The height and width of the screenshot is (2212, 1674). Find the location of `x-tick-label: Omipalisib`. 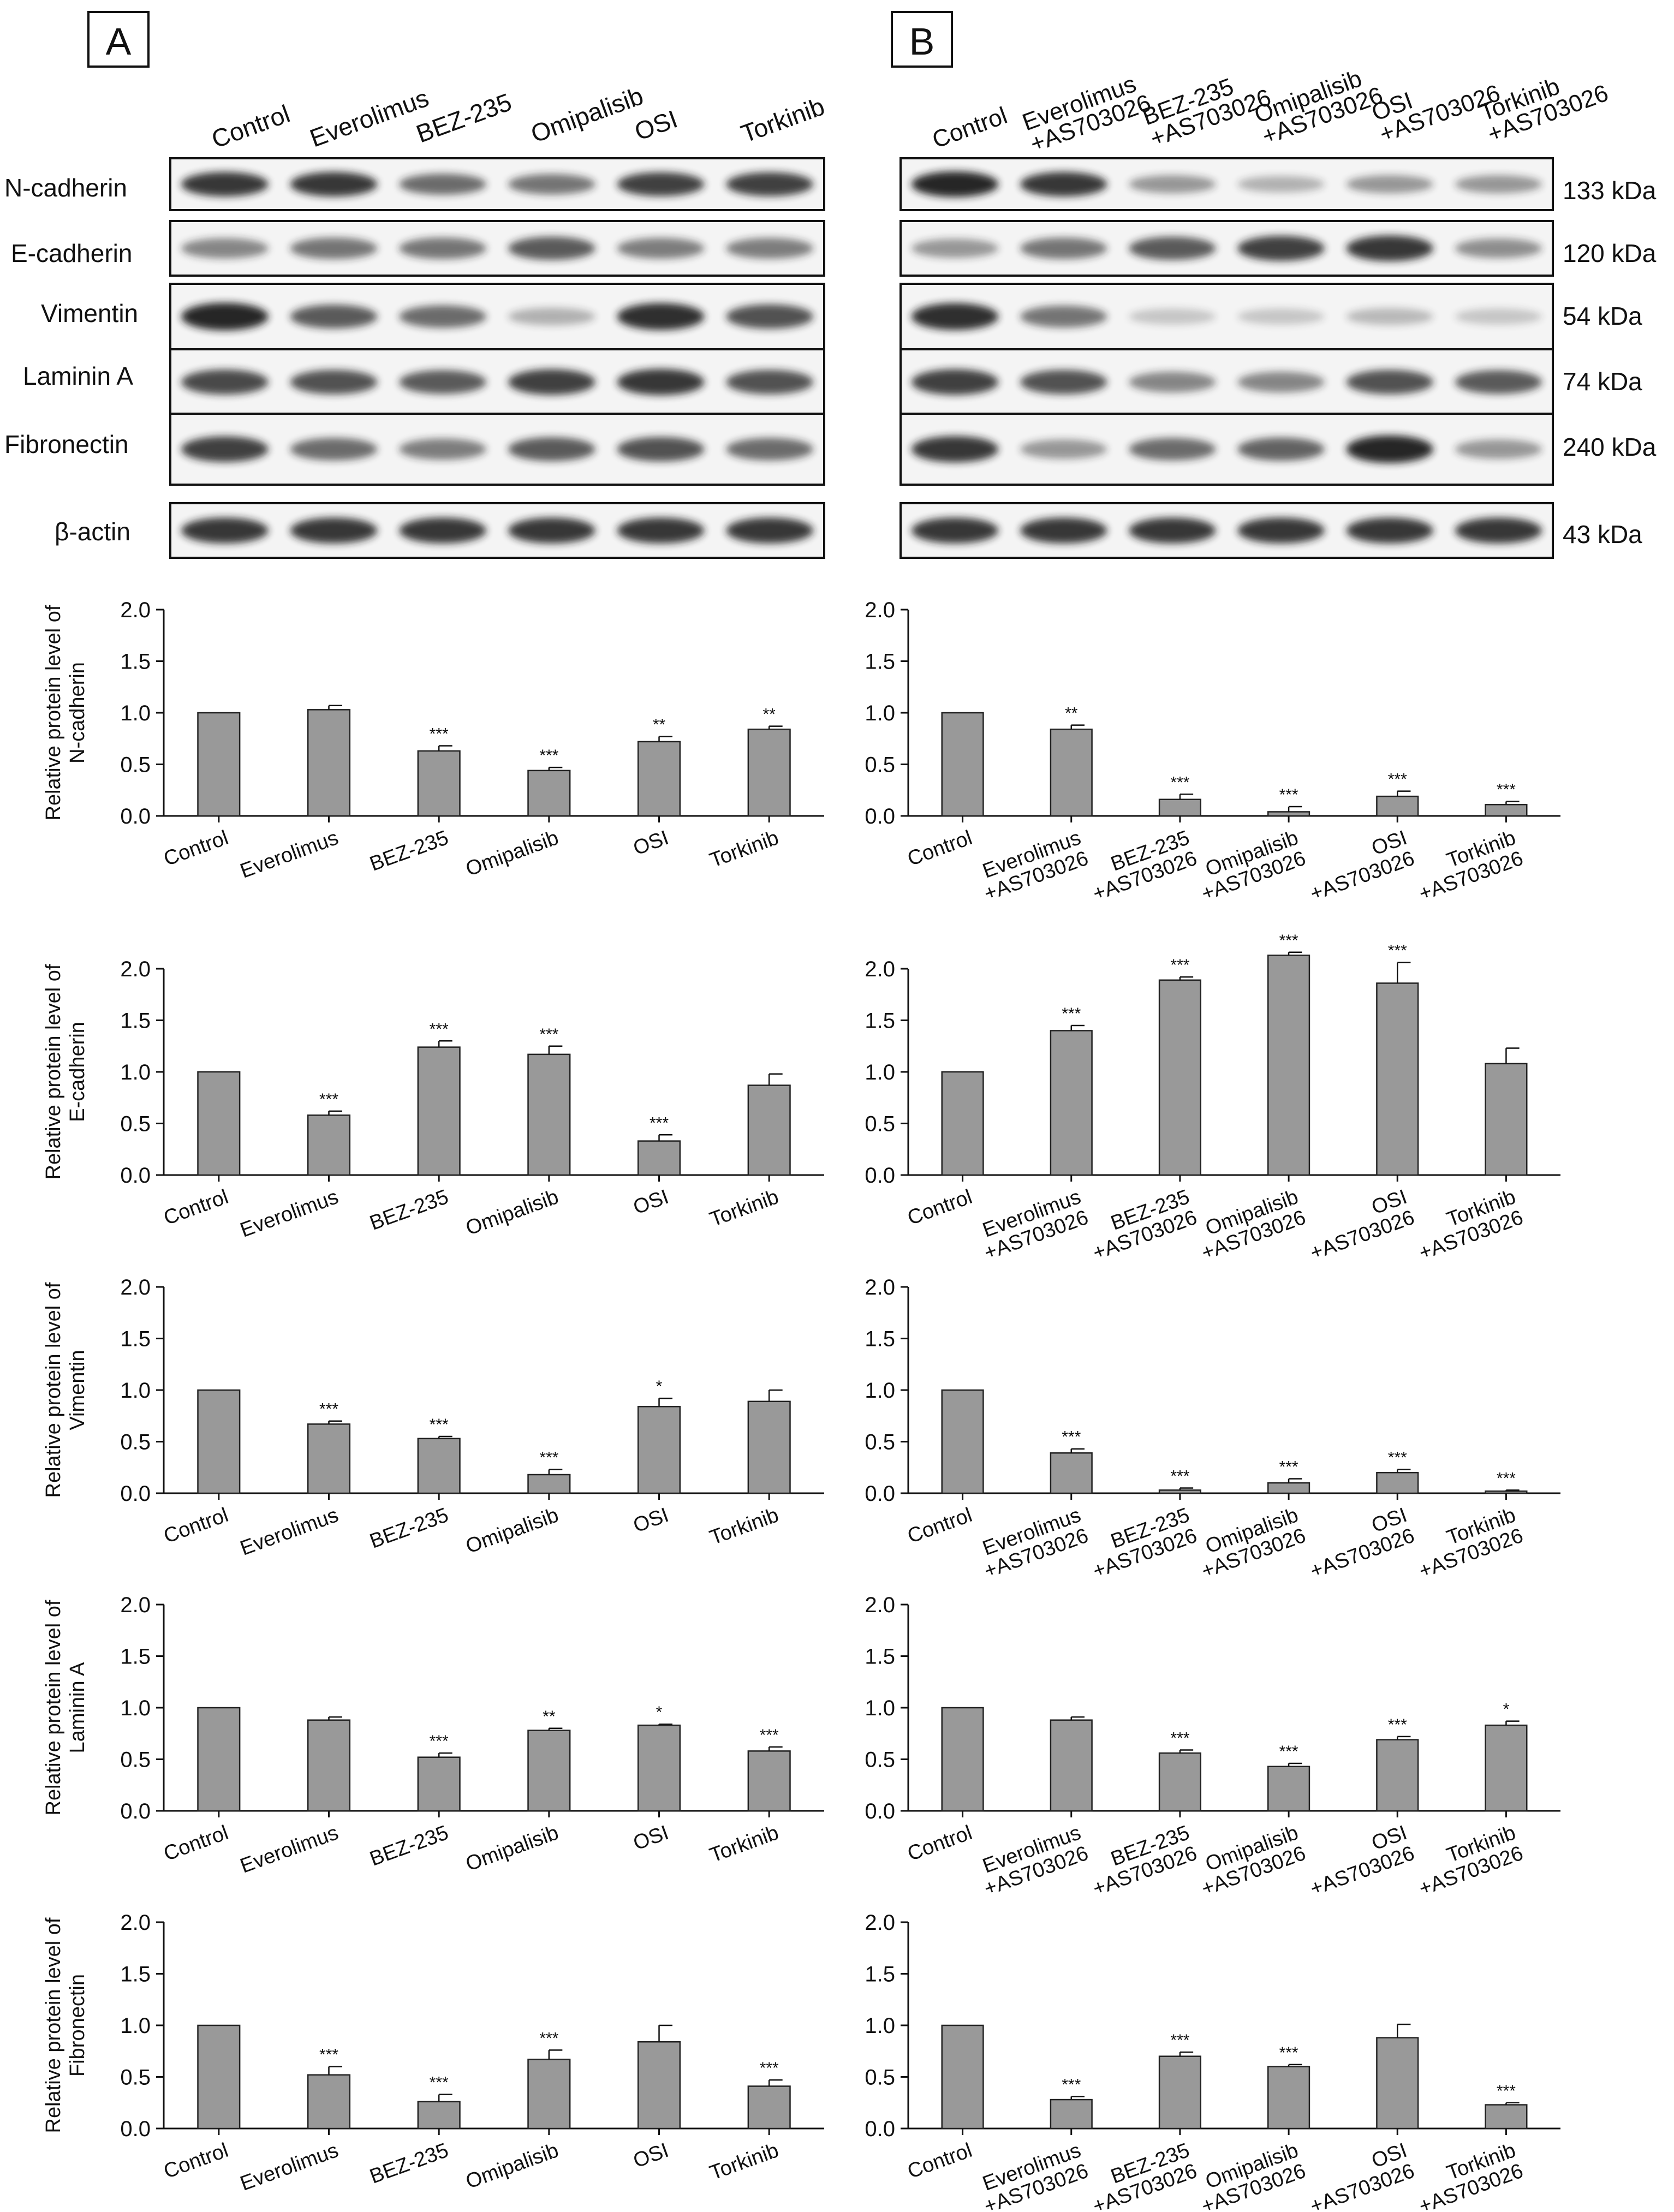

x-tick-label: Omipalisib is located at coordinates (512, 1531).